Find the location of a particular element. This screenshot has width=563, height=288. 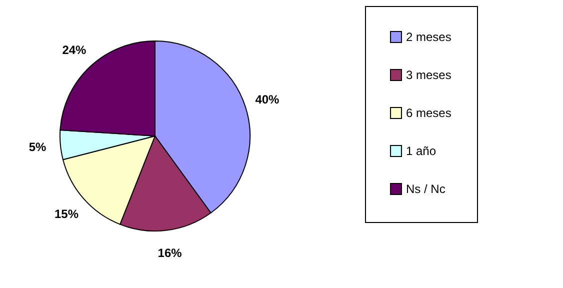

legend-label: 2 meses is located at coordinates (429, 37).